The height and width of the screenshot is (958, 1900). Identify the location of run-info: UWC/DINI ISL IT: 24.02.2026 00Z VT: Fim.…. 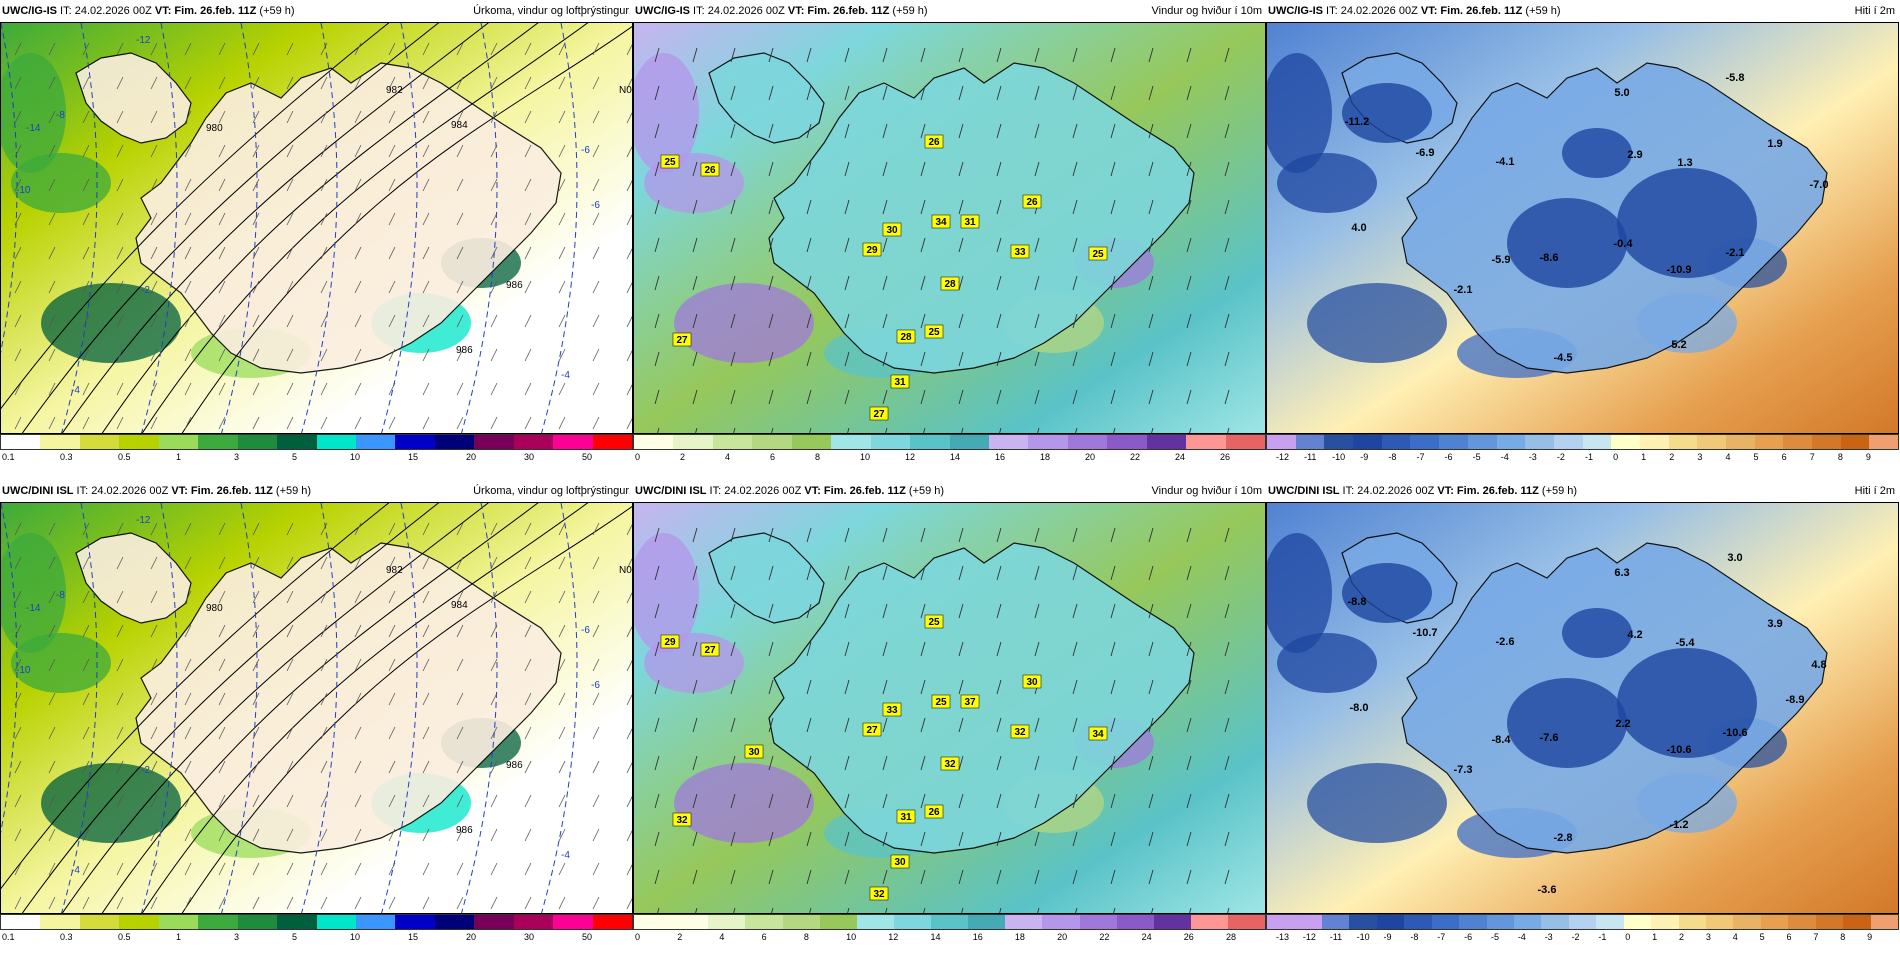
(156, 491).